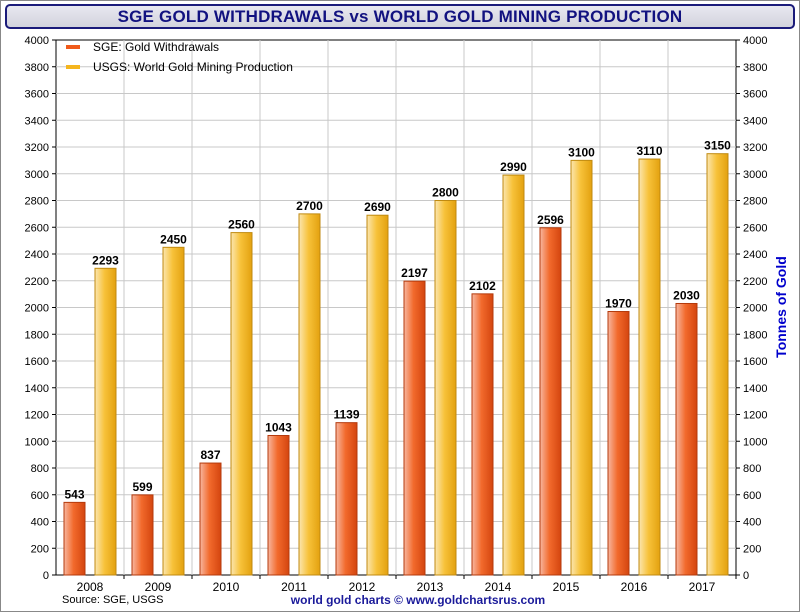 This screenshot has height=612, width=800. I want to click on data-label-sge-2017: 2030, so click(686, 295).